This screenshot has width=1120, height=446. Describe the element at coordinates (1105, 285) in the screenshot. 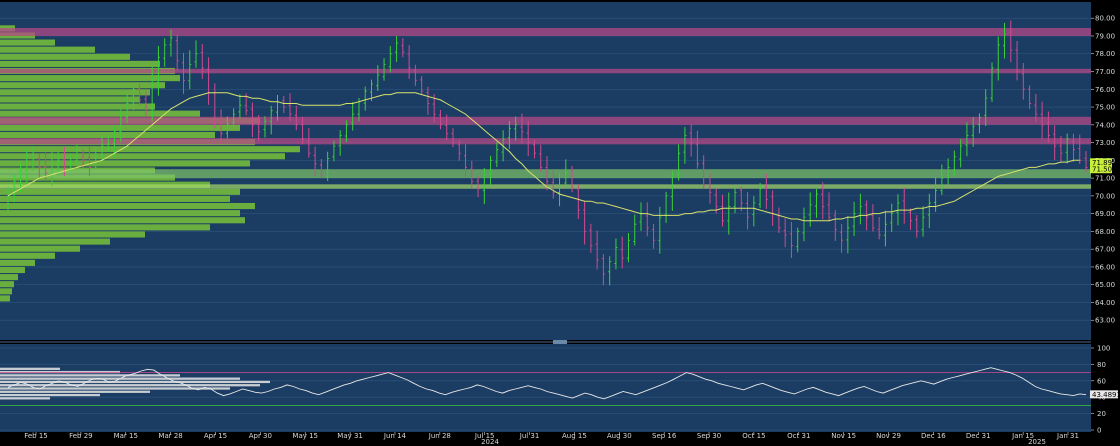

I see `price-y-tick-label: 65.00` at that location.